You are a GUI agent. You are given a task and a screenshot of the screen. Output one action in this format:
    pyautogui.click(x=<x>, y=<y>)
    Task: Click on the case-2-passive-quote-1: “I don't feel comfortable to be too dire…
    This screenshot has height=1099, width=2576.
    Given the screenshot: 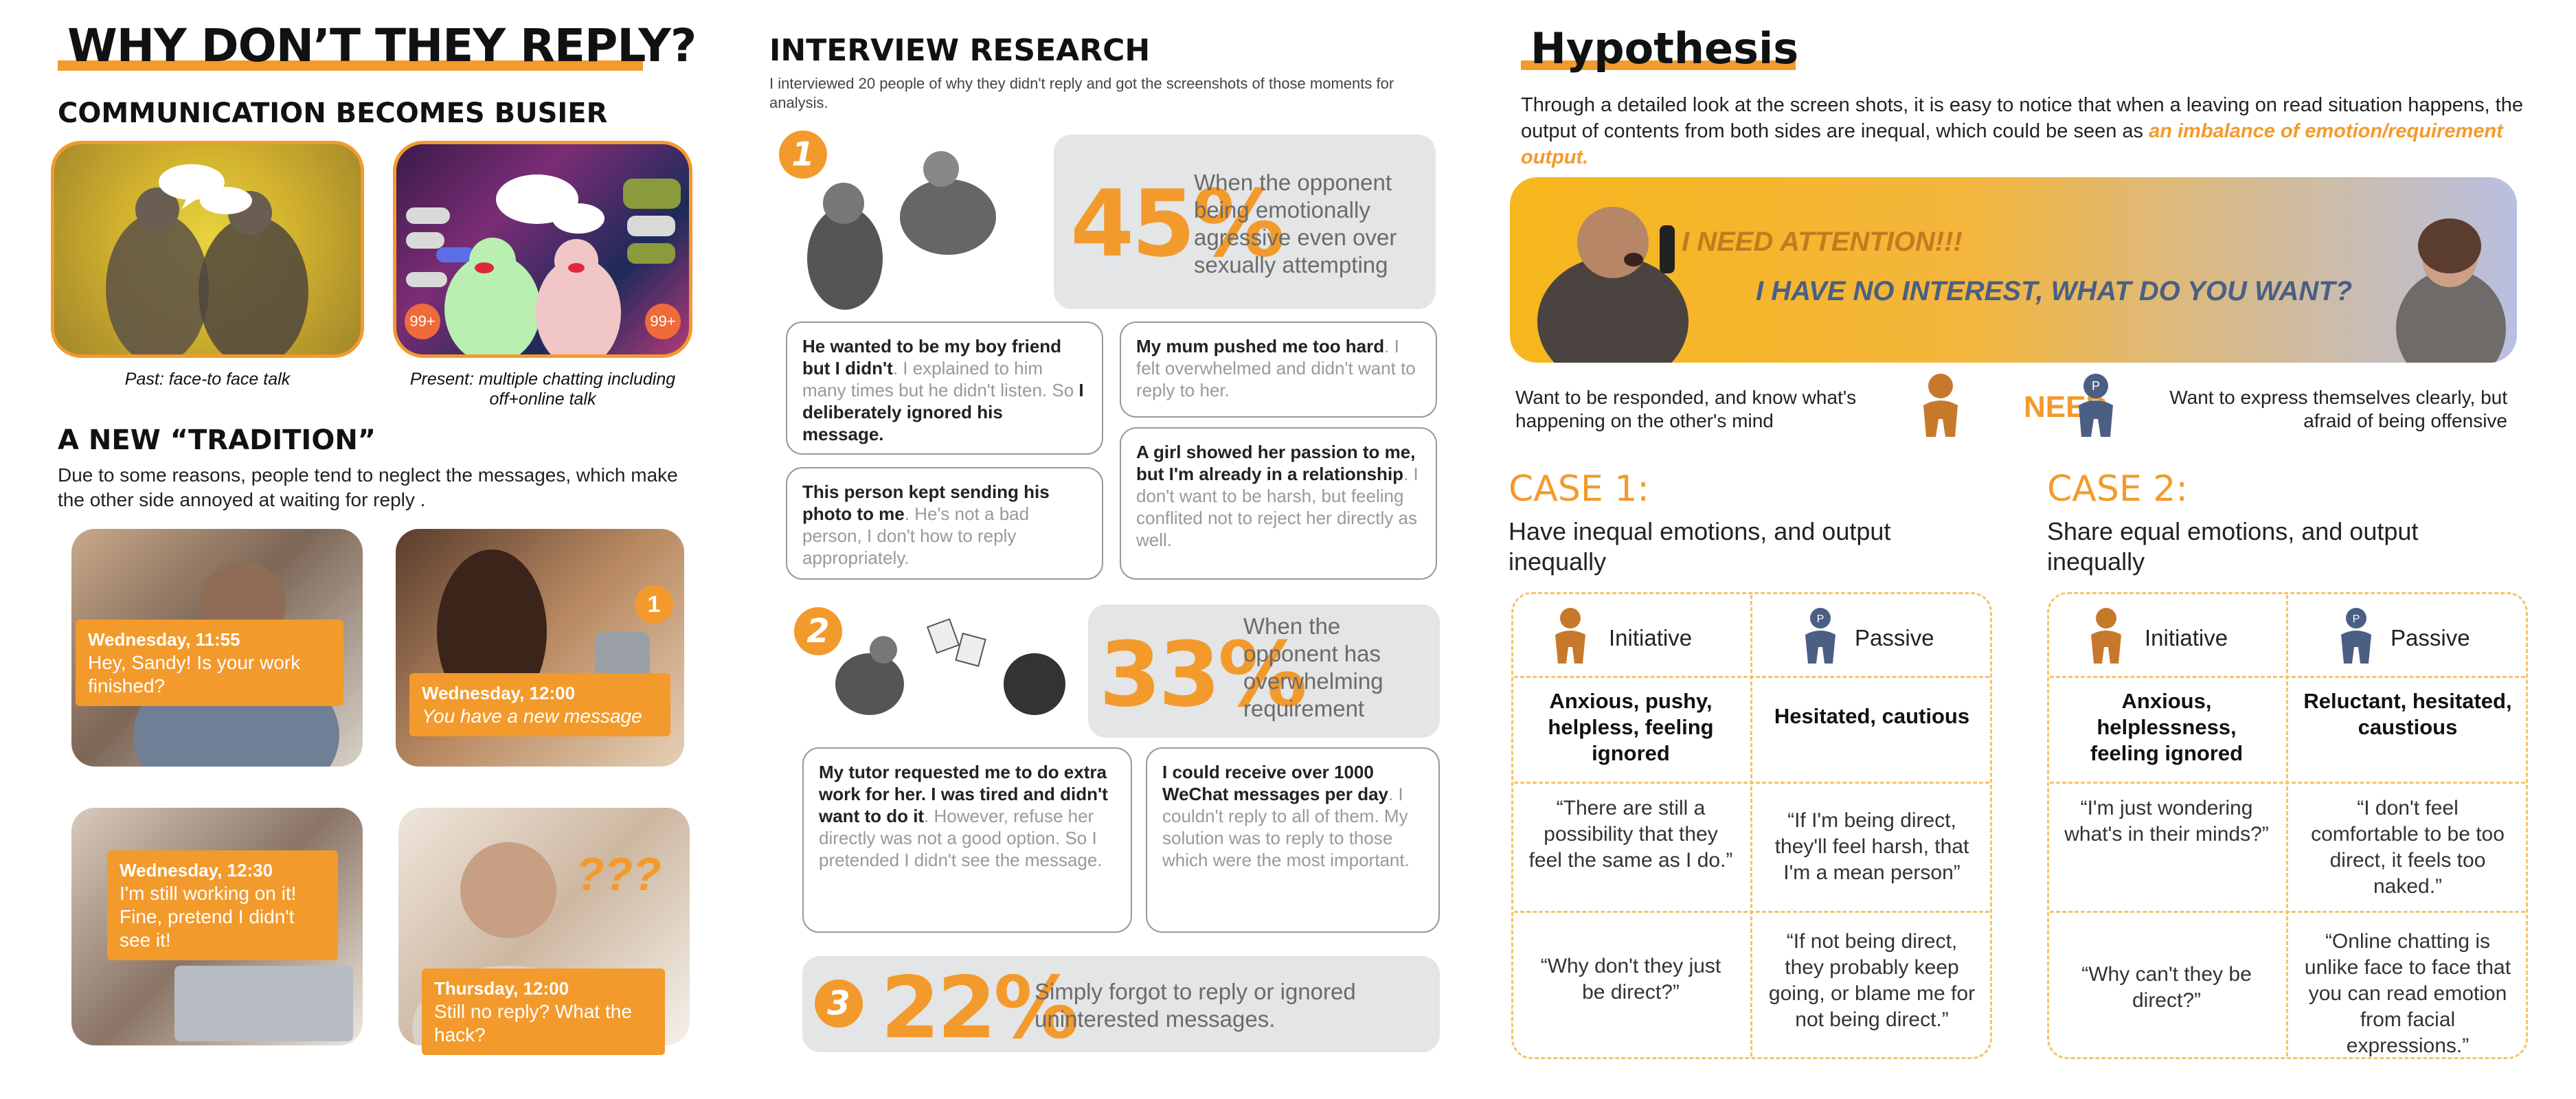 What is the action you would take?
    pyautogui.click(x=2408, y=847)
    